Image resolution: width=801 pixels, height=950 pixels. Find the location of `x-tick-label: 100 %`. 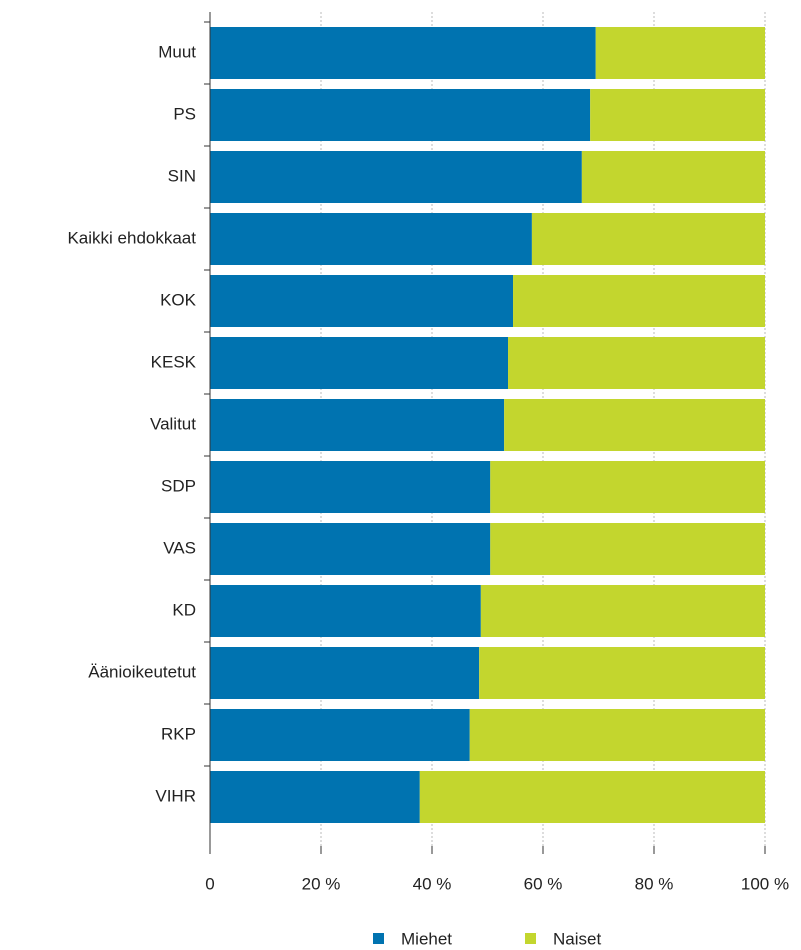

x-tick-label: 100 % is located at coordinates (765, 883).